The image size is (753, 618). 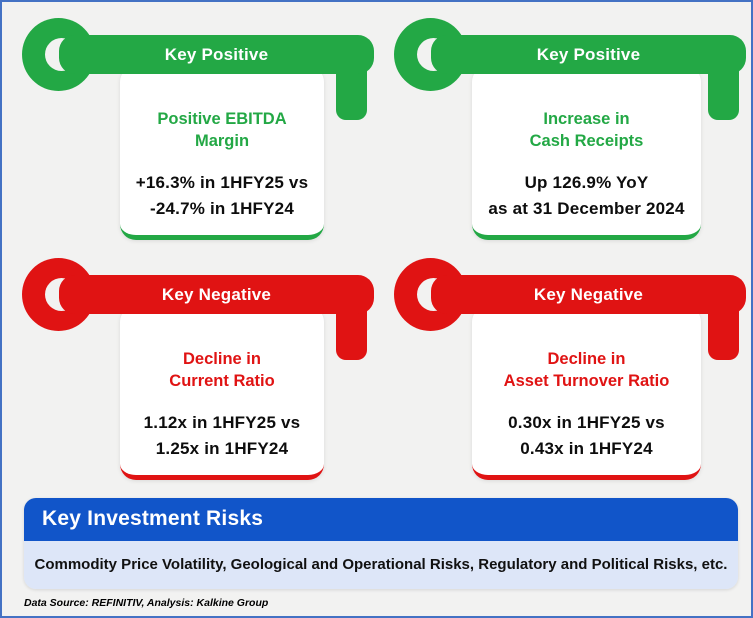 I want to click on metric-title-line: Increase in, so click(x=586, y=119).